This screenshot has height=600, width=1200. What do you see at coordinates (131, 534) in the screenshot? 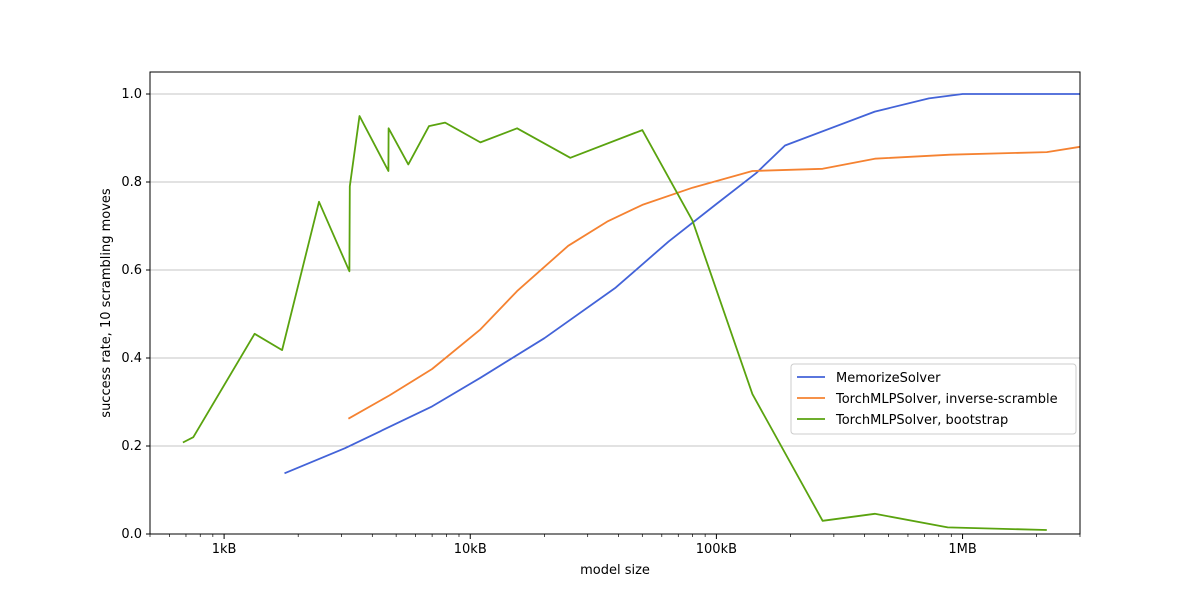
I see `y-tick-label-0: 0.0` at bounding box center [131, 534].